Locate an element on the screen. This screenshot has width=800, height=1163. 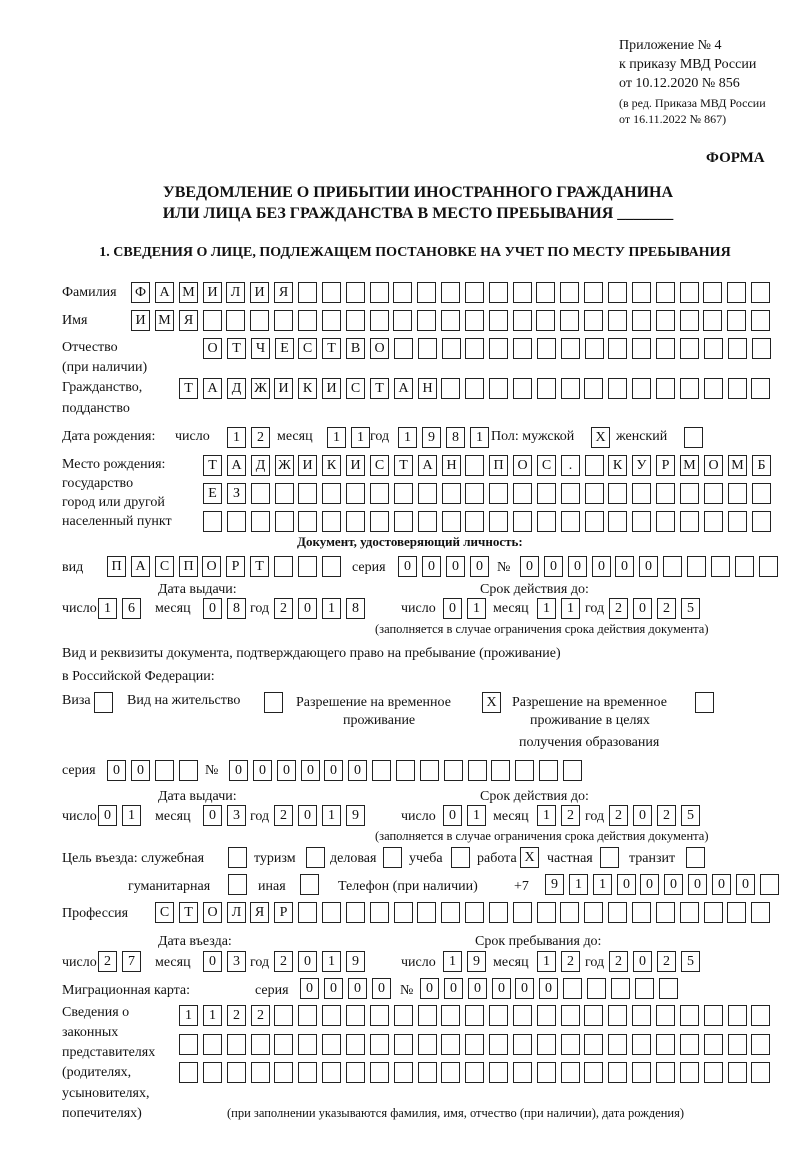
char-box: Ф is located at coordinates (140, 292).